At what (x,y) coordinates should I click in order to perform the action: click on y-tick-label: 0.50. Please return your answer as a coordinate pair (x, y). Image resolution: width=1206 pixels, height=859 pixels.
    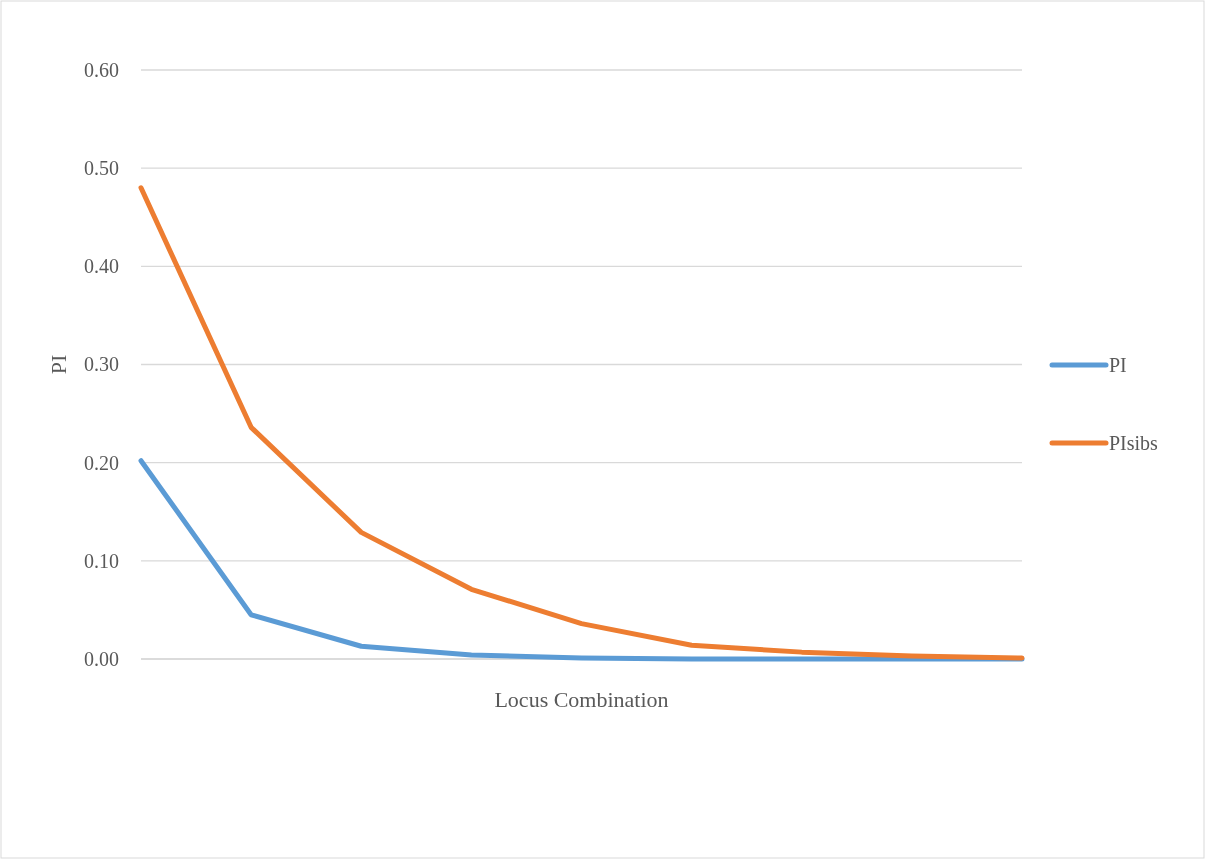
    Looking at the image, I should click on (101, 168).